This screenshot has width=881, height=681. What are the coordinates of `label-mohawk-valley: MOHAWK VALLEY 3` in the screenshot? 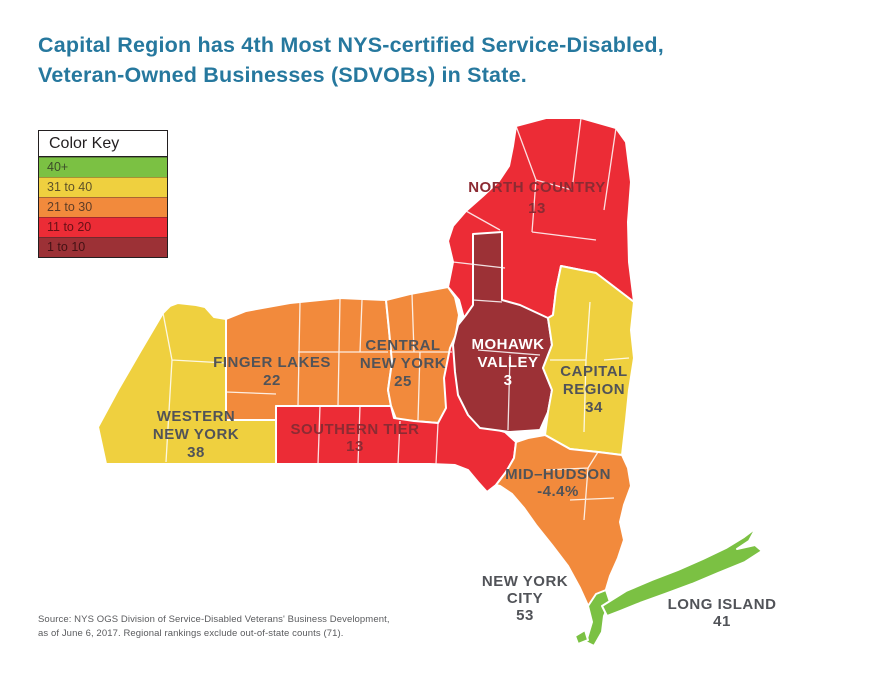 It's located at (508, 363).